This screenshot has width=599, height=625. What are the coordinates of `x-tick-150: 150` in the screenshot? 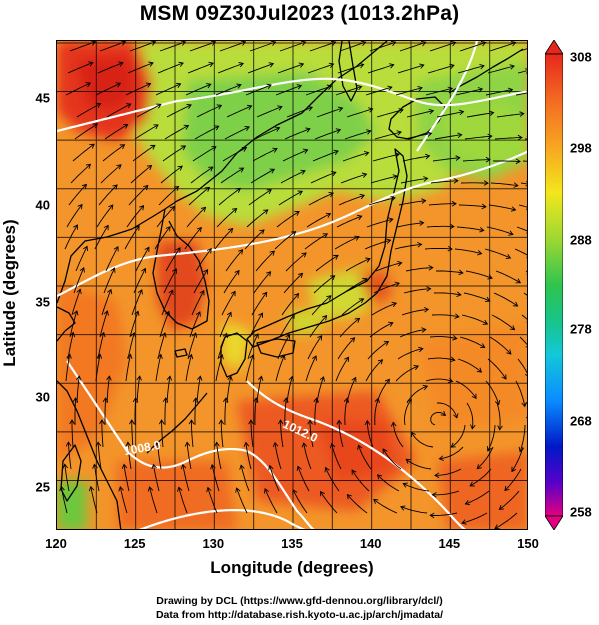 It's located at (528, 543).